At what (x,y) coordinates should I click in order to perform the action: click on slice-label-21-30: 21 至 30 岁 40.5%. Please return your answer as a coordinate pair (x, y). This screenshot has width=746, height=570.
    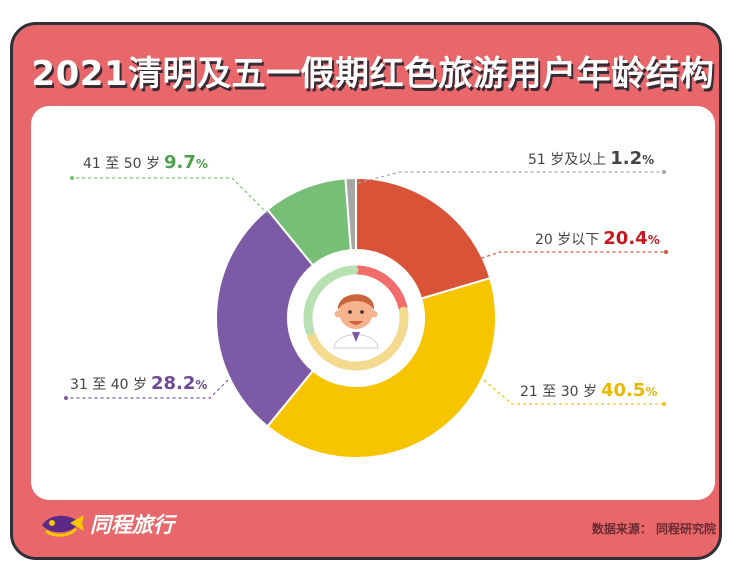
    Looking at the image, I should click on (588, 390).